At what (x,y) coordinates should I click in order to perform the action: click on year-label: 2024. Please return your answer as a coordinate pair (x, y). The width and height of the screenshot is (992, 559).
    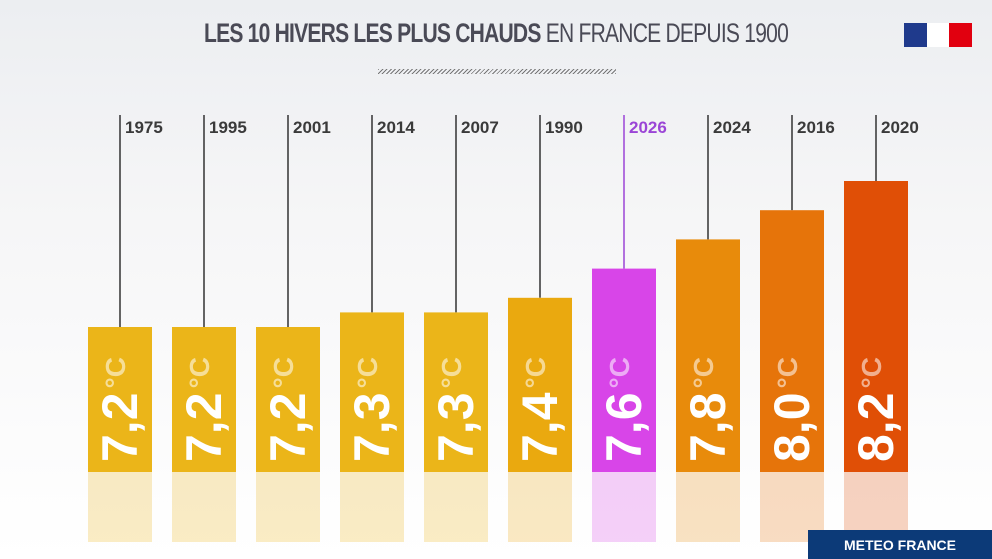
    Looking at the image, I should click on (732, 127).